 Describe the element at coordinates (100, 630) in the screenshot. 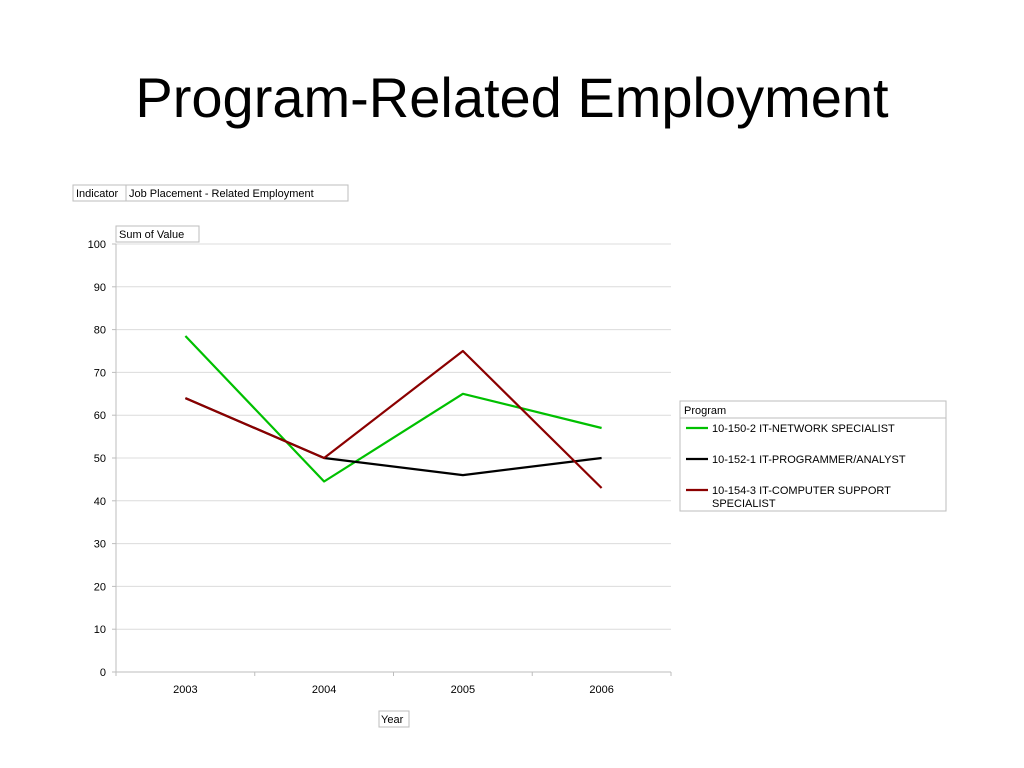

I see `y-tick-label: 10` at that location.